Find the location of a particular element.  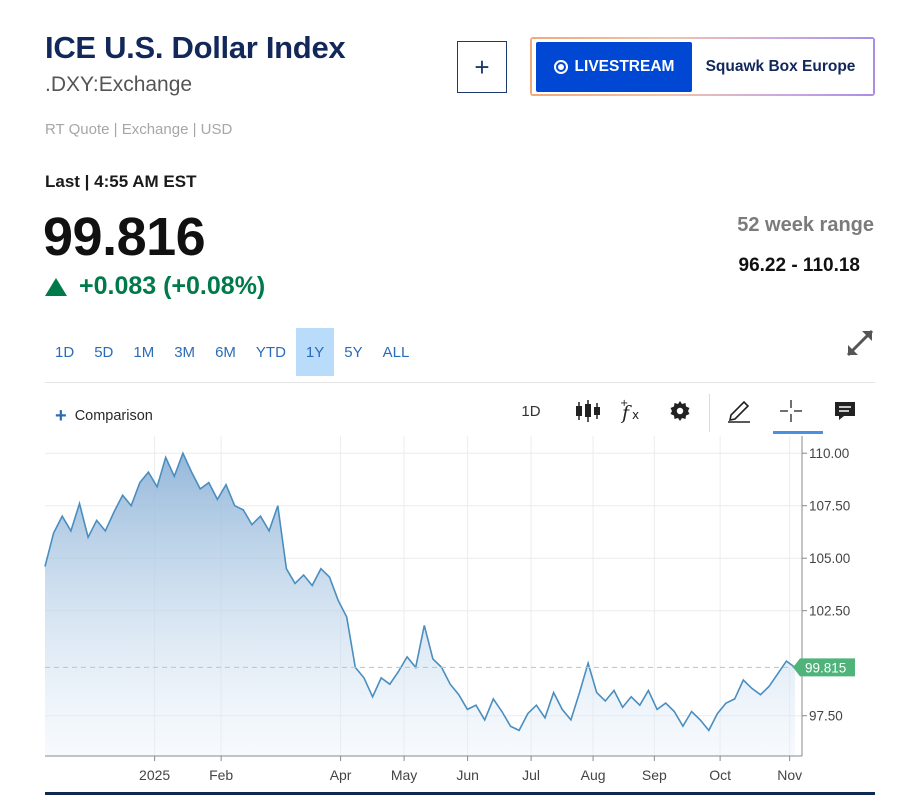

x-tick-label: Apr is located at coordinates (341, 775).